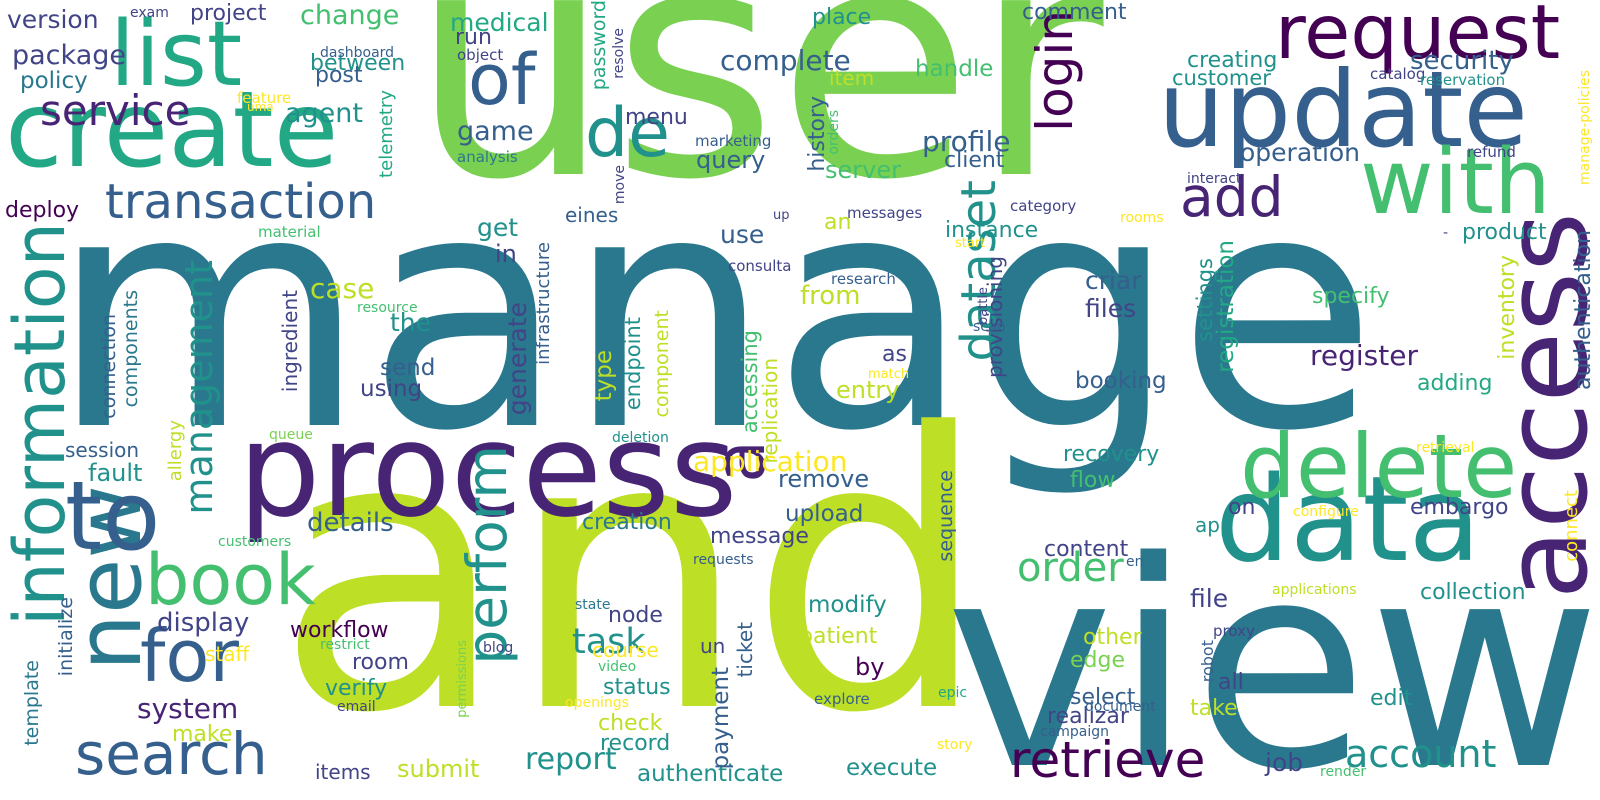 The width and height of the screenshot is (1600, 800). Describe the element at coordinates (635, 615) in the screenshot. I see `cloud-word: node` at that location.